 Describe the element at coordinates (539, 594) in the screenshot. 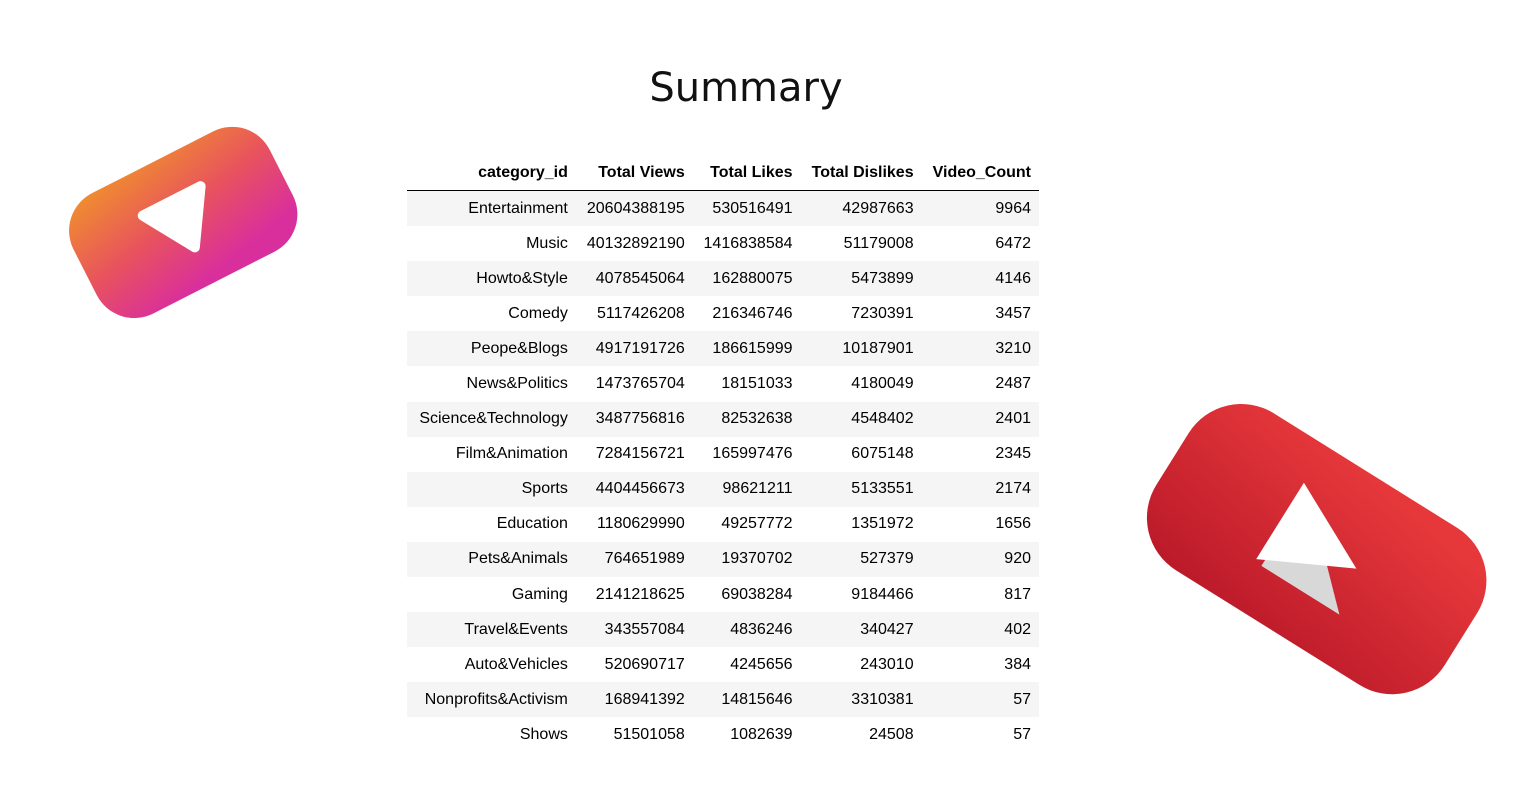

I see `cell-category: Gaming` at that location.